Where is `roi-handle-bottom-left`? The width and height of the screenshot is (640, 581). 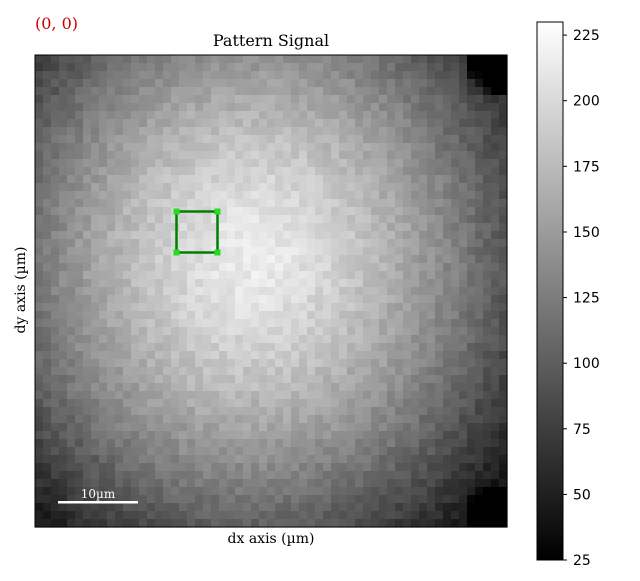
roi-handle-bottom-left is located at coordinates (176, 252).